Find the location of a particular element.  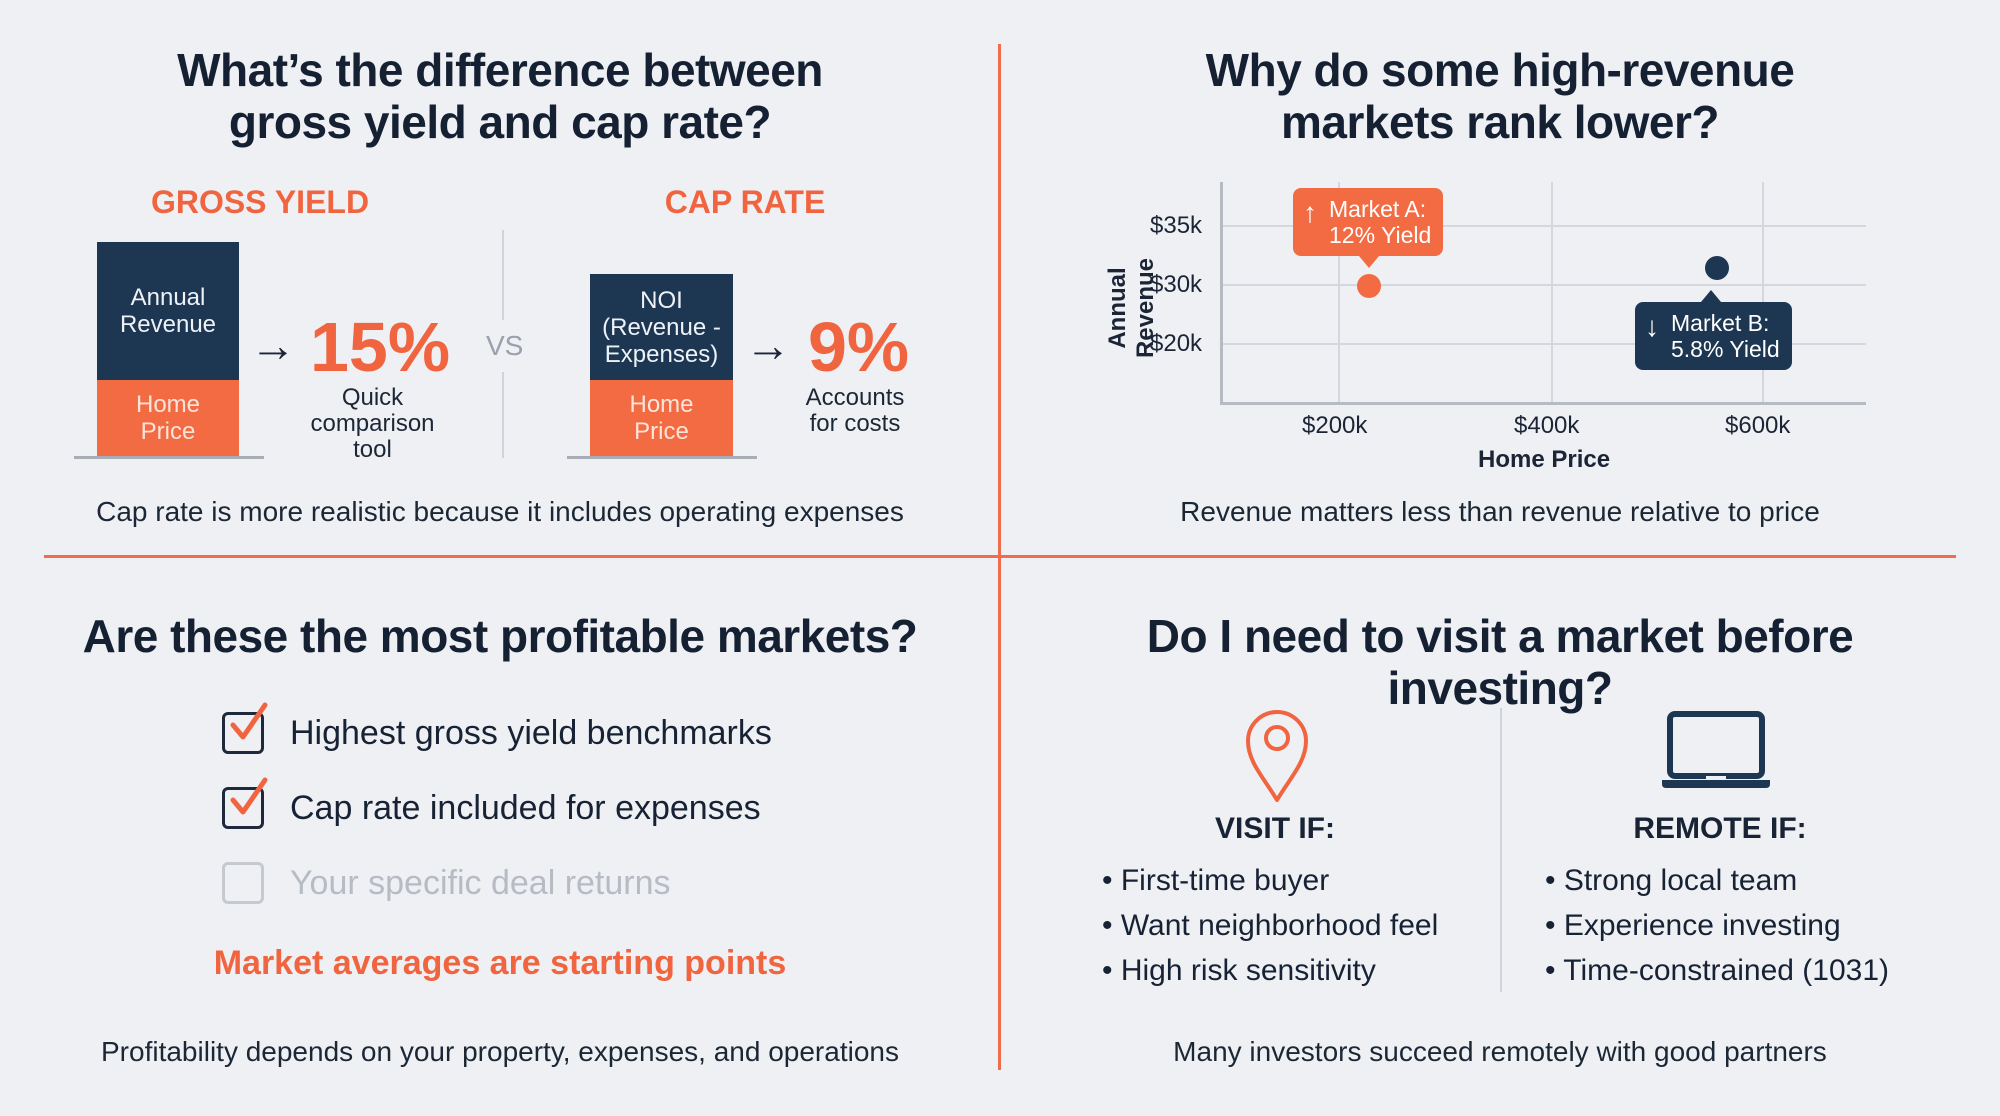

annual-revenue-block: Annual Revenue is located at coordinates (168, 311).